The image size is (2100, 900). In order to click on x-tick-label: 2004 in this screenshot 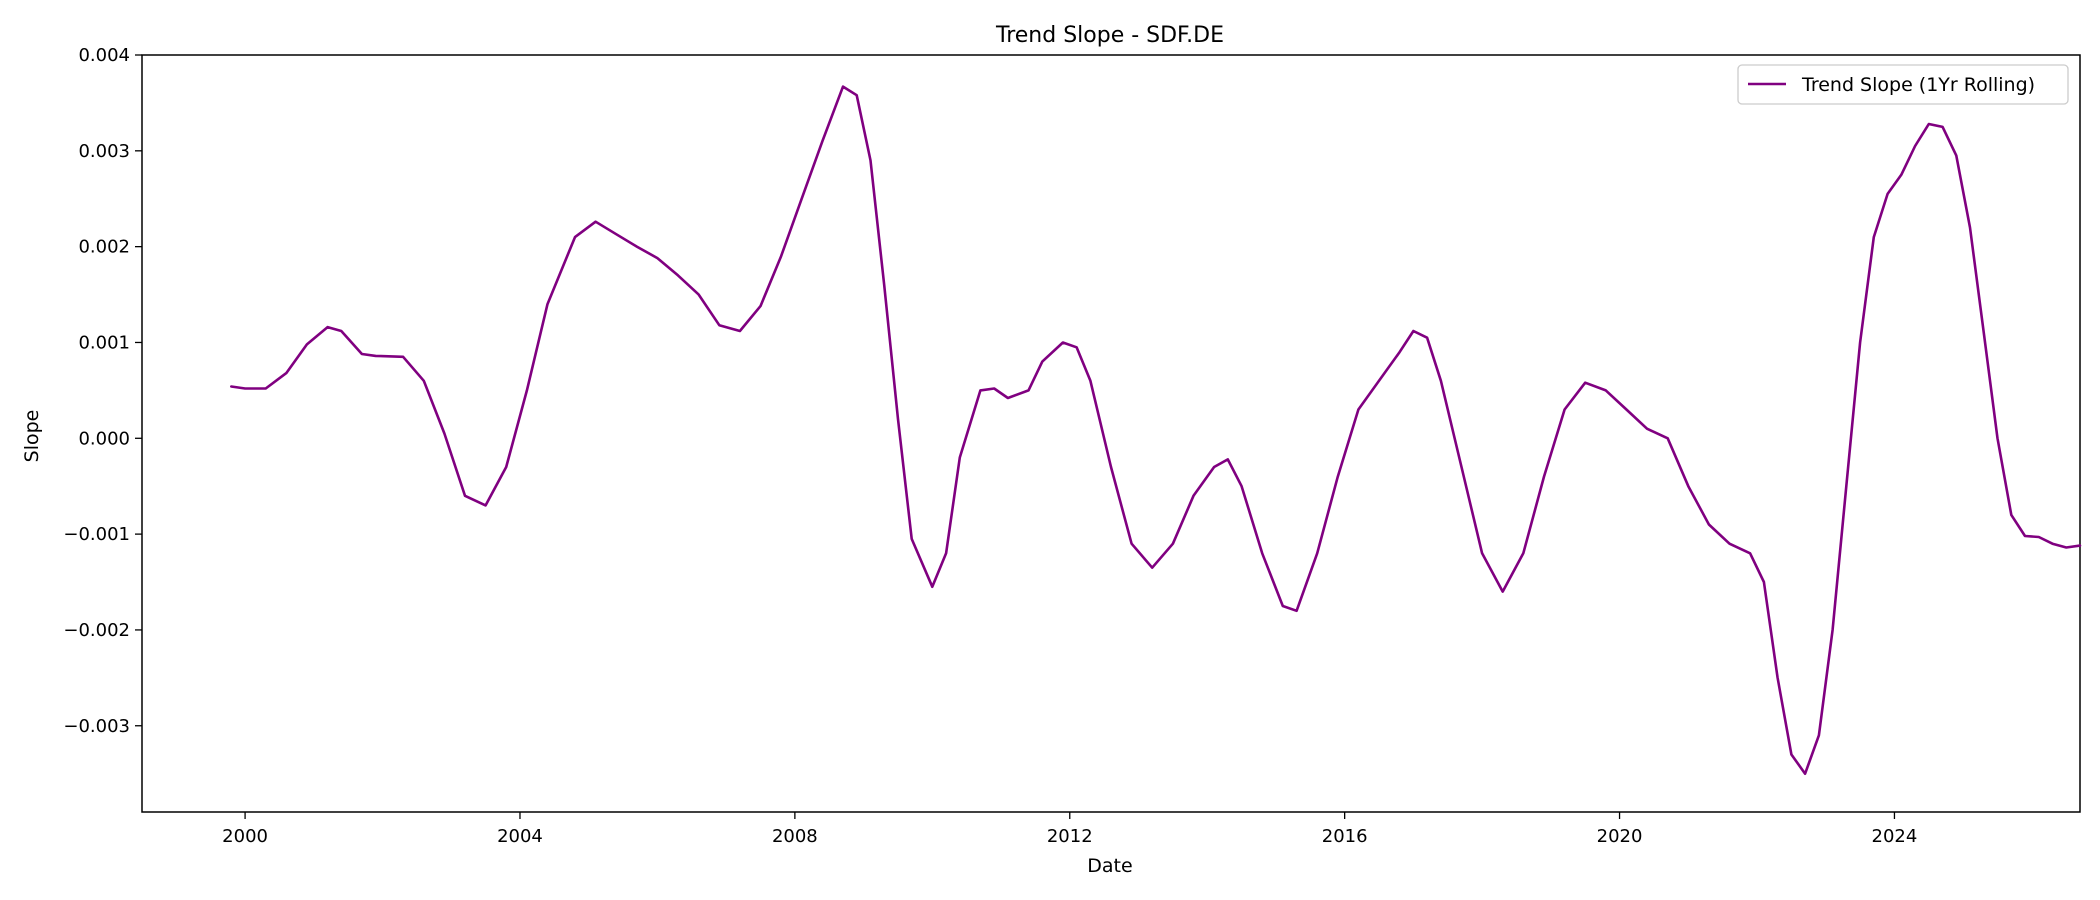, I will do `click(520, 836)`.